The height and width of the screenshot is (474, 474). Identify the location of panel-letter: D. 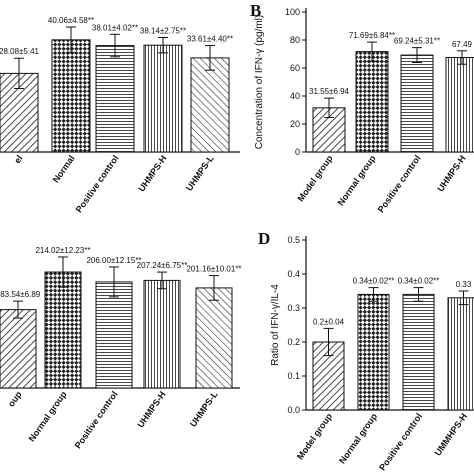
(264, 238).